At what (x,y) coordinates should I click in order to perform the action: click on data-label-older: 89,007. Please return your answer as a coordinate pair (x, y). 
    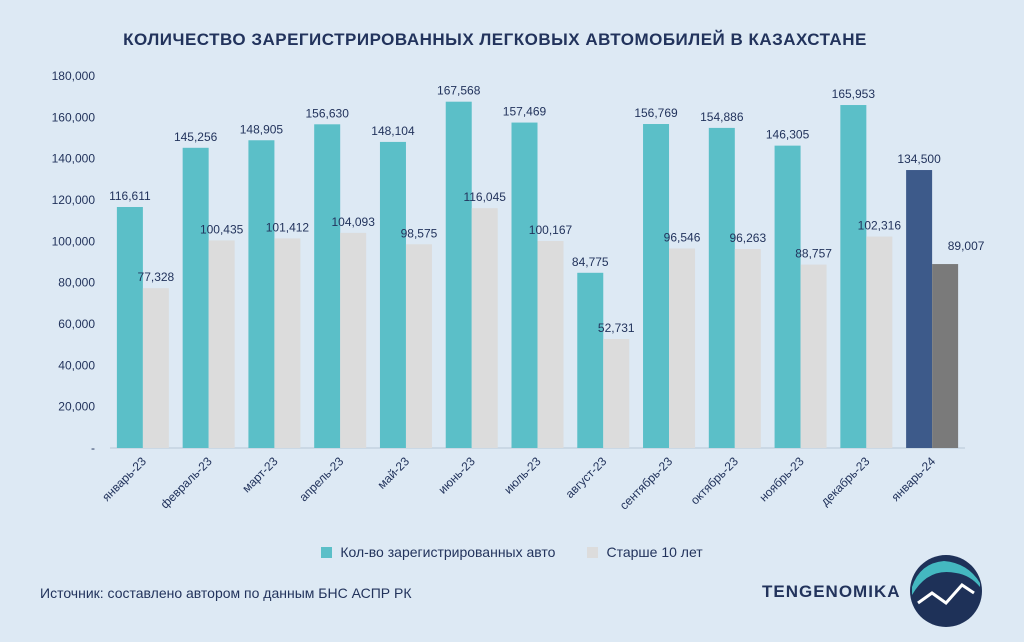
    Looking at the image, I should click on (966, 246).